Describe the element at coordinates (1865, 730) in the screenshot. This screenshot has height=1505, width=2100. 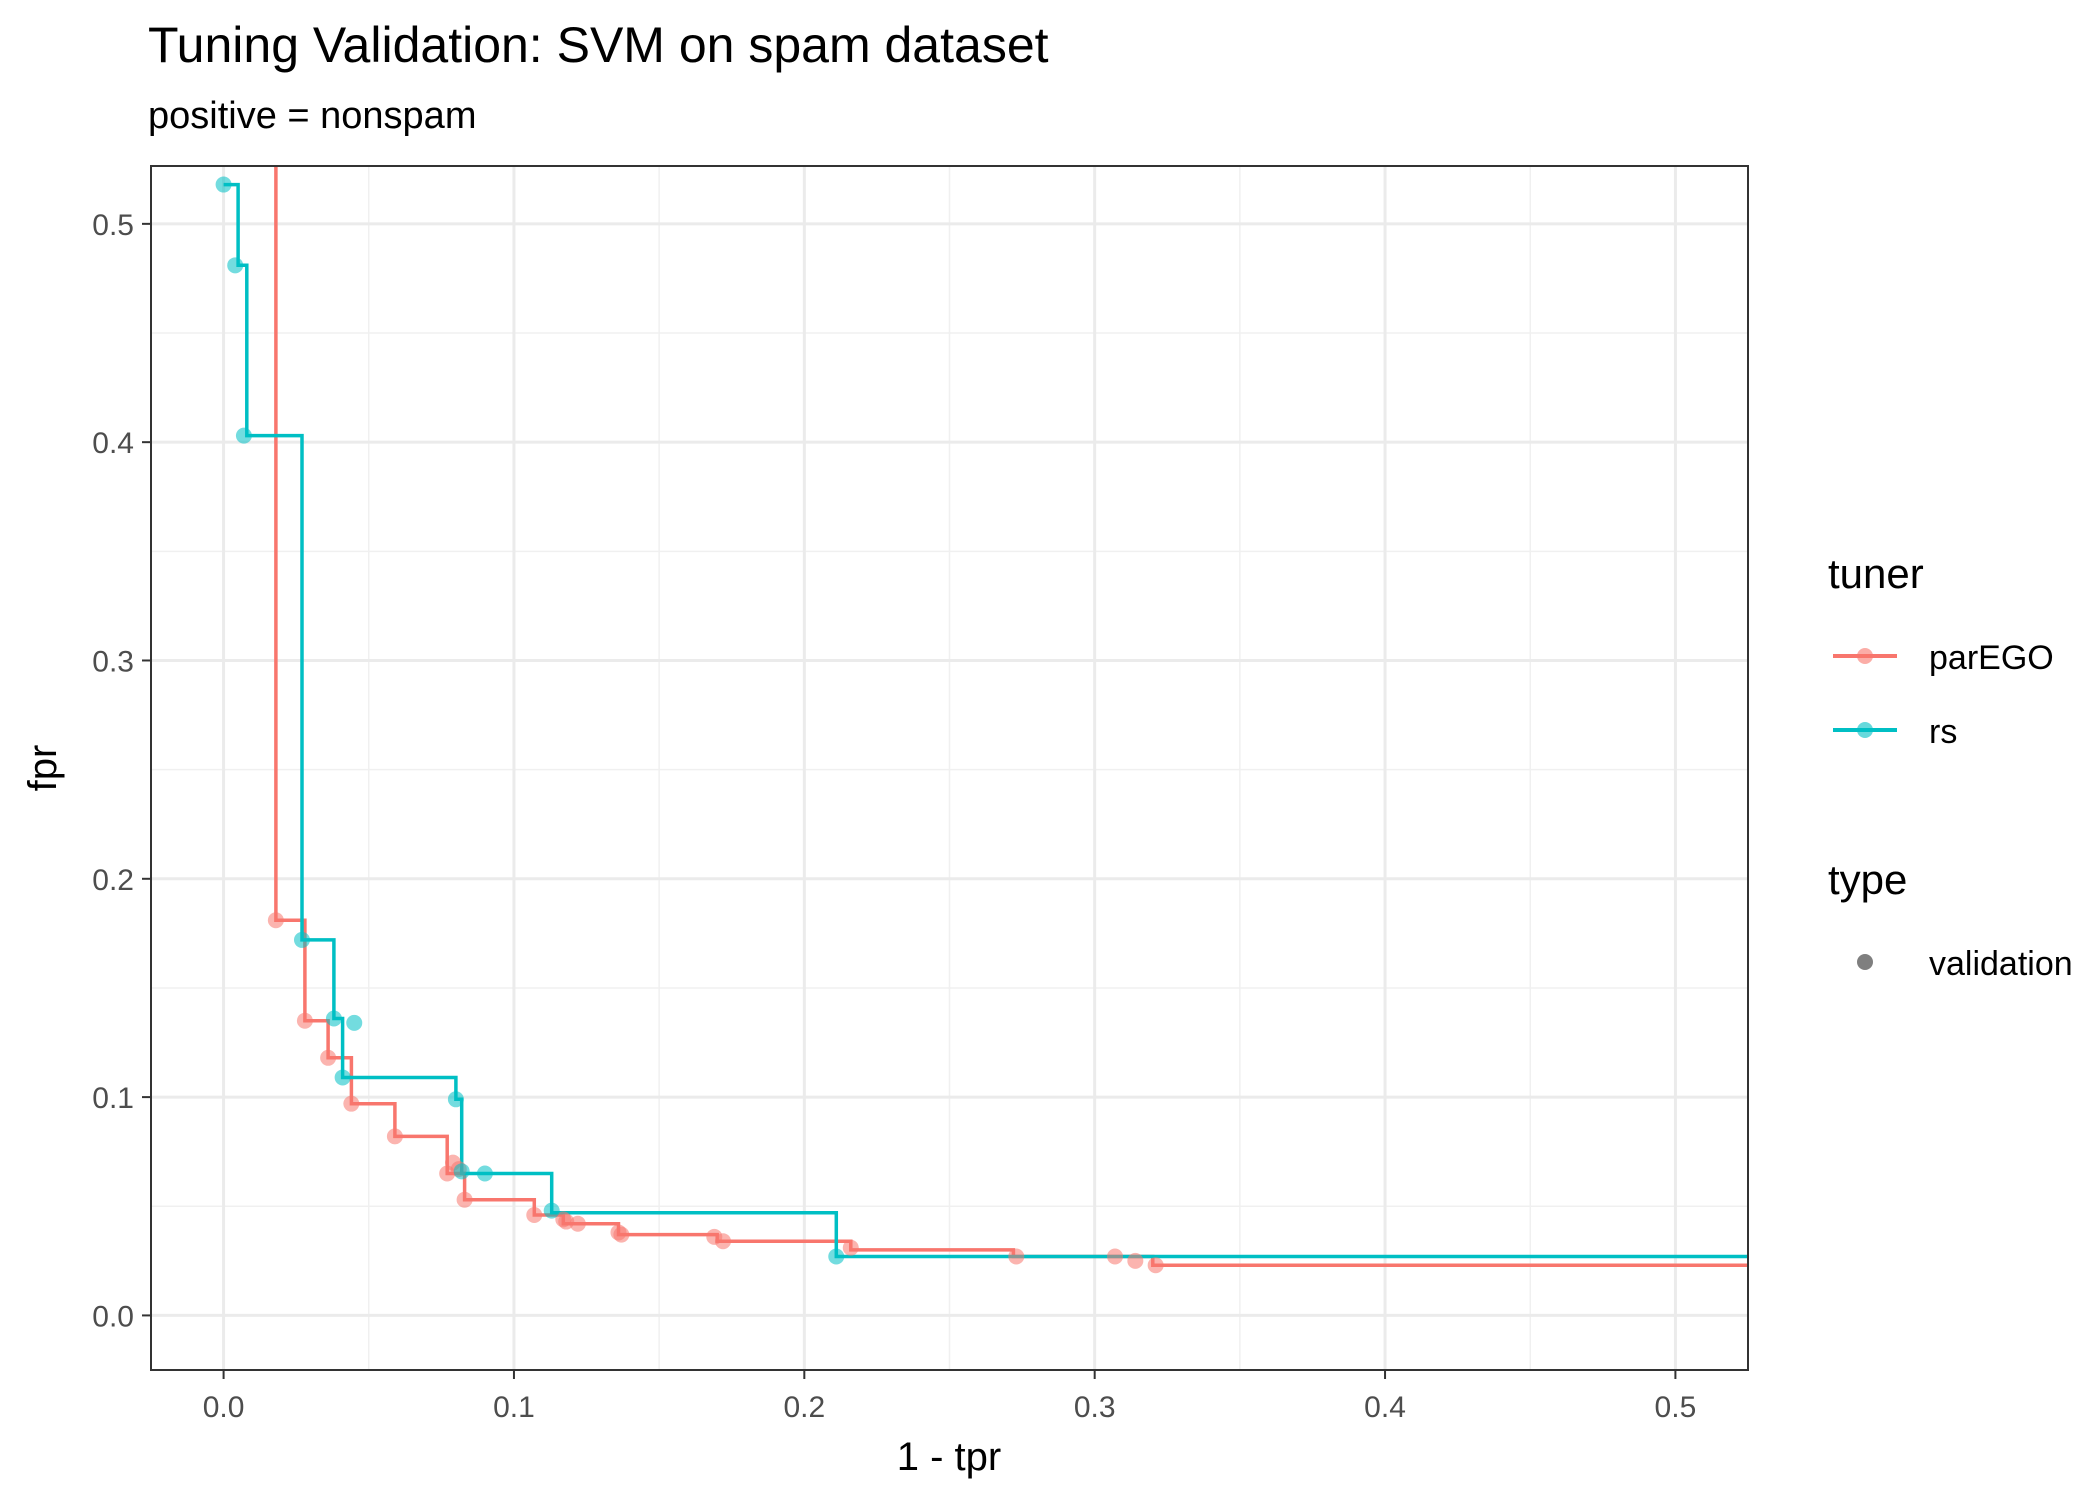
I see `legend-rs-dot` at that location.